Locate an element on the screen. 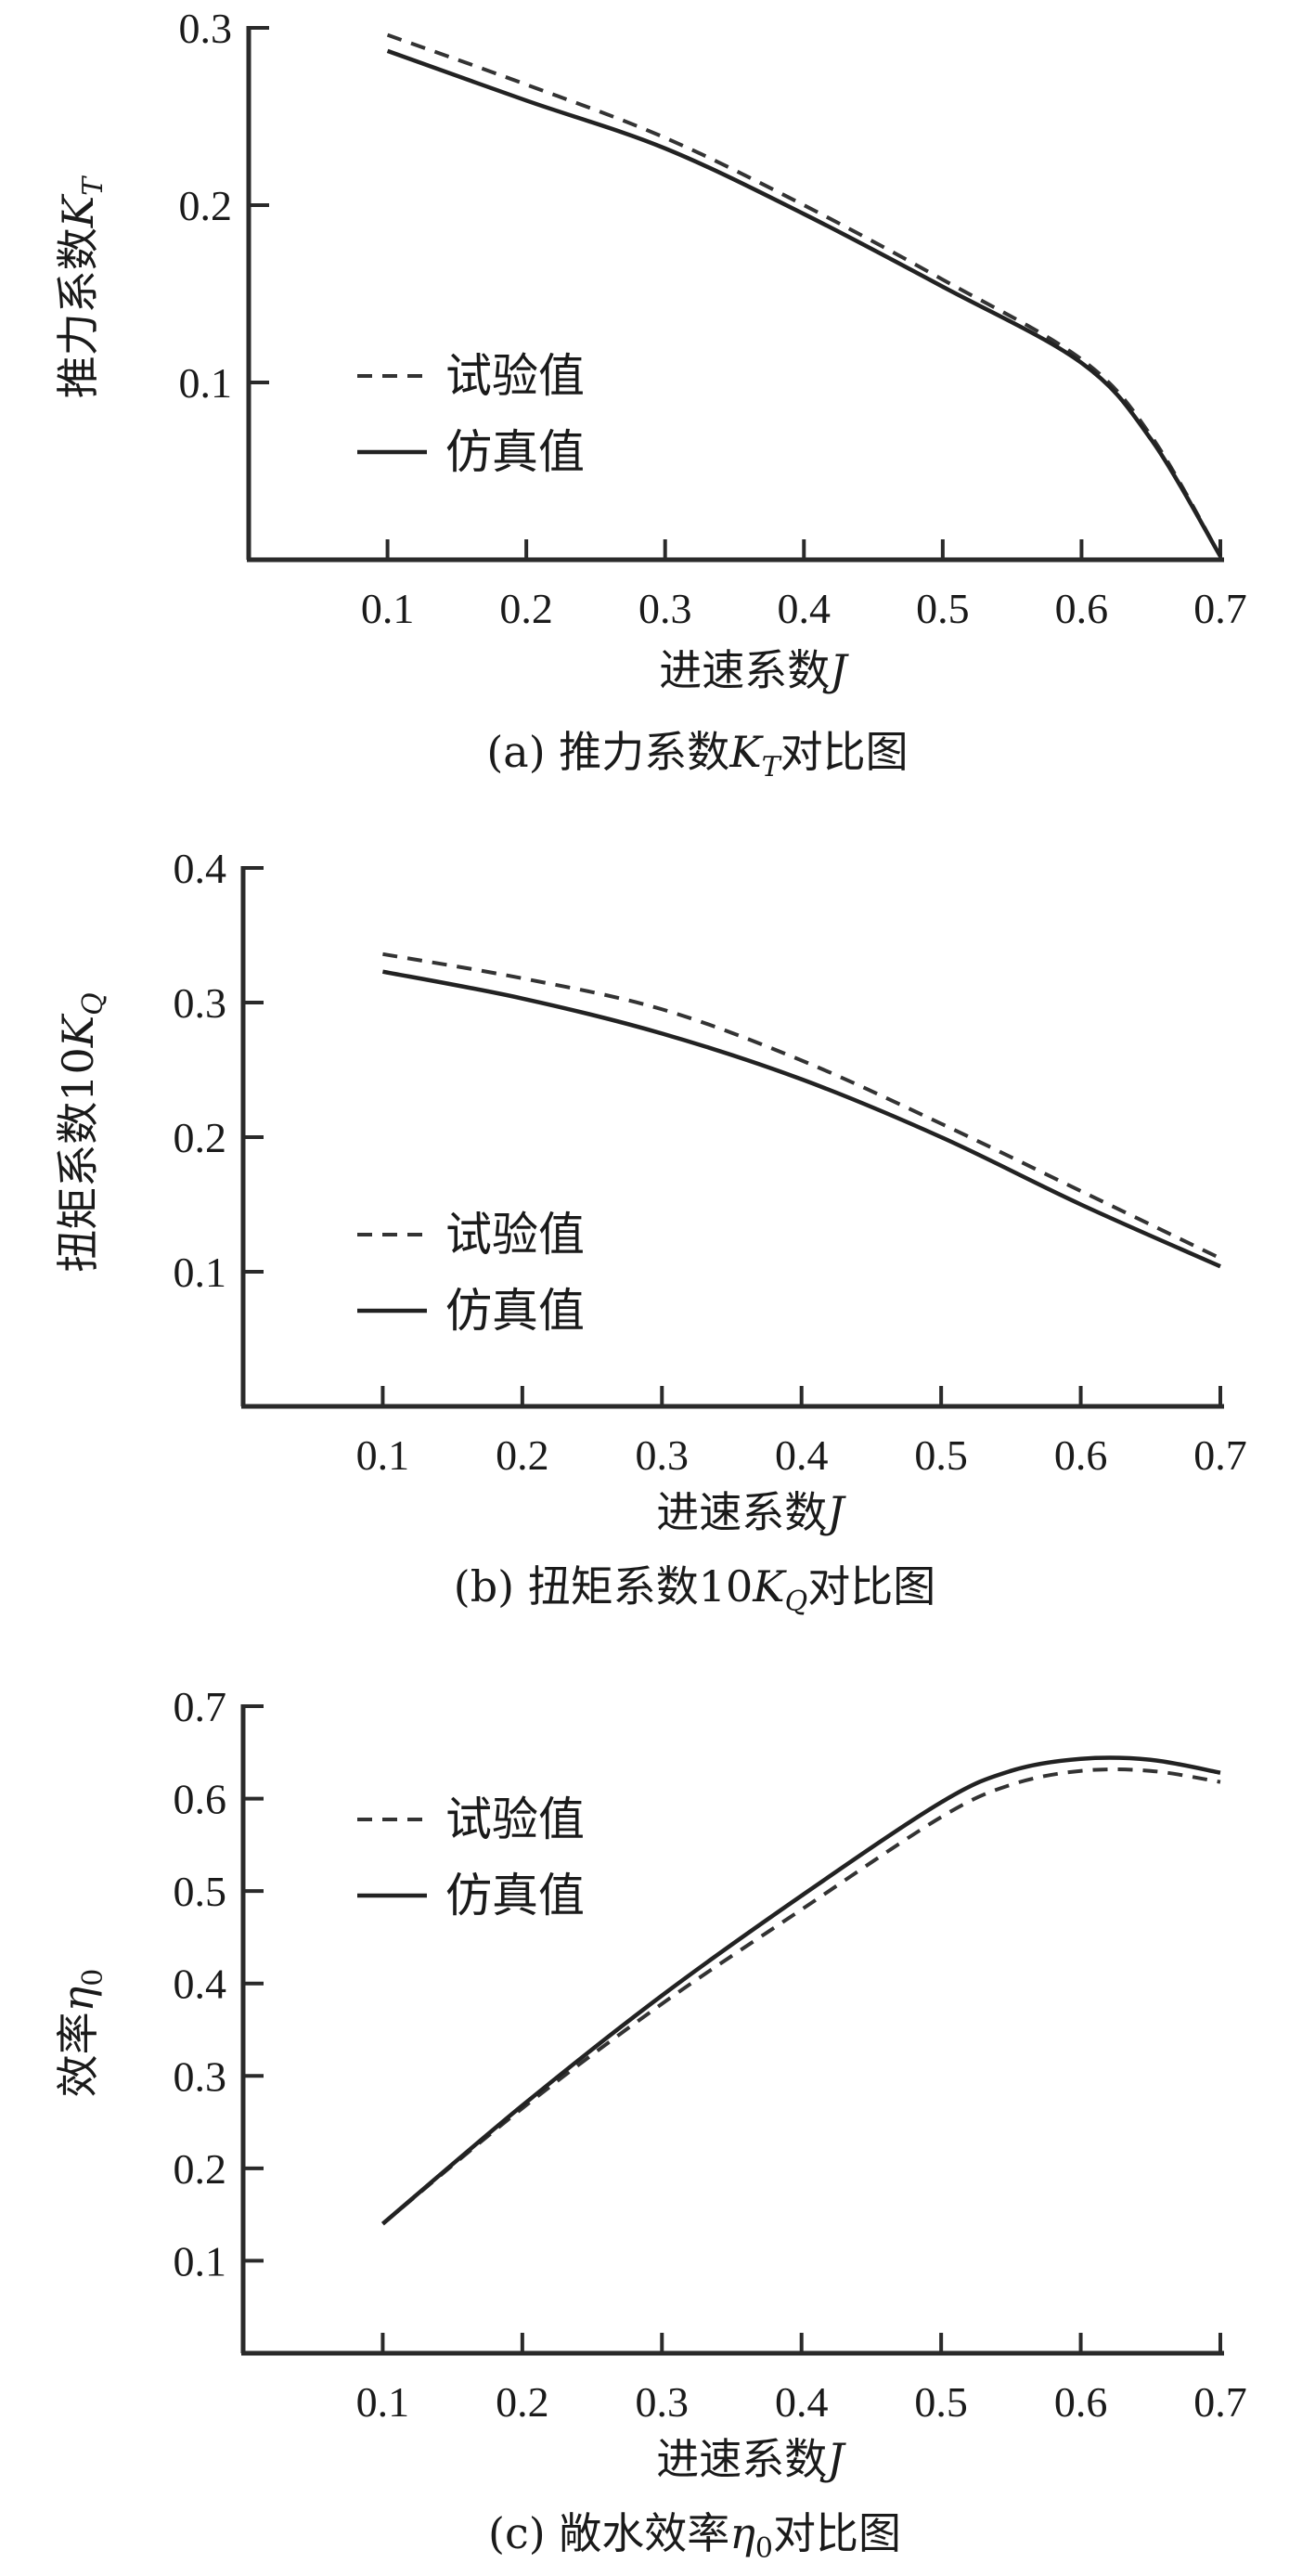 This screenshot has width=1315, height=2576. y-axis-title-subscript: Q is located at coordinates (94, 1004).